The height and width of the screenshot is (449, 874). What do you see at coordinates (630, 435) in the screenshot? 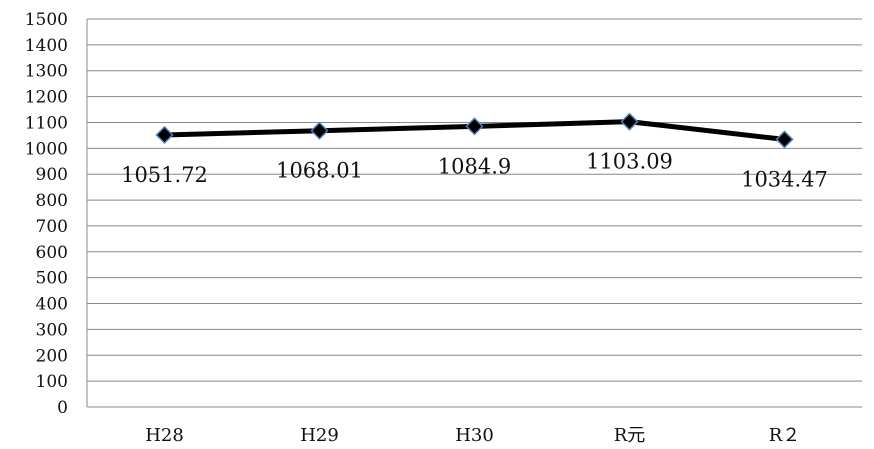
I see `x-tick-label: R元` at bounding box center [630, 435].